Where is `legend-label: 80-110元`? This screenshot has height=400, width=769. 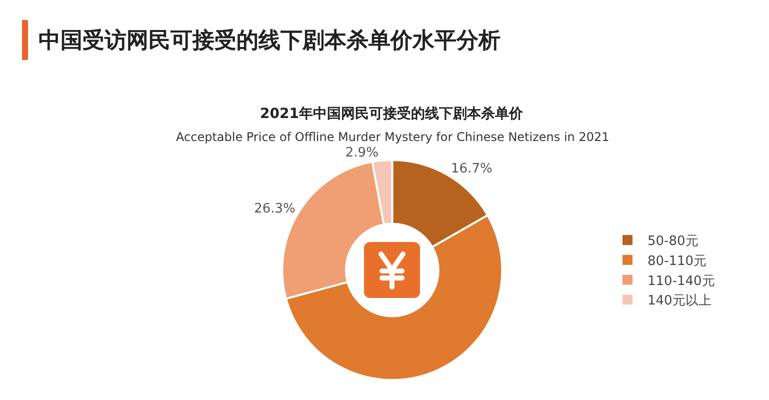 legend-label: 80-110元 is located at coordinates (677, 261).